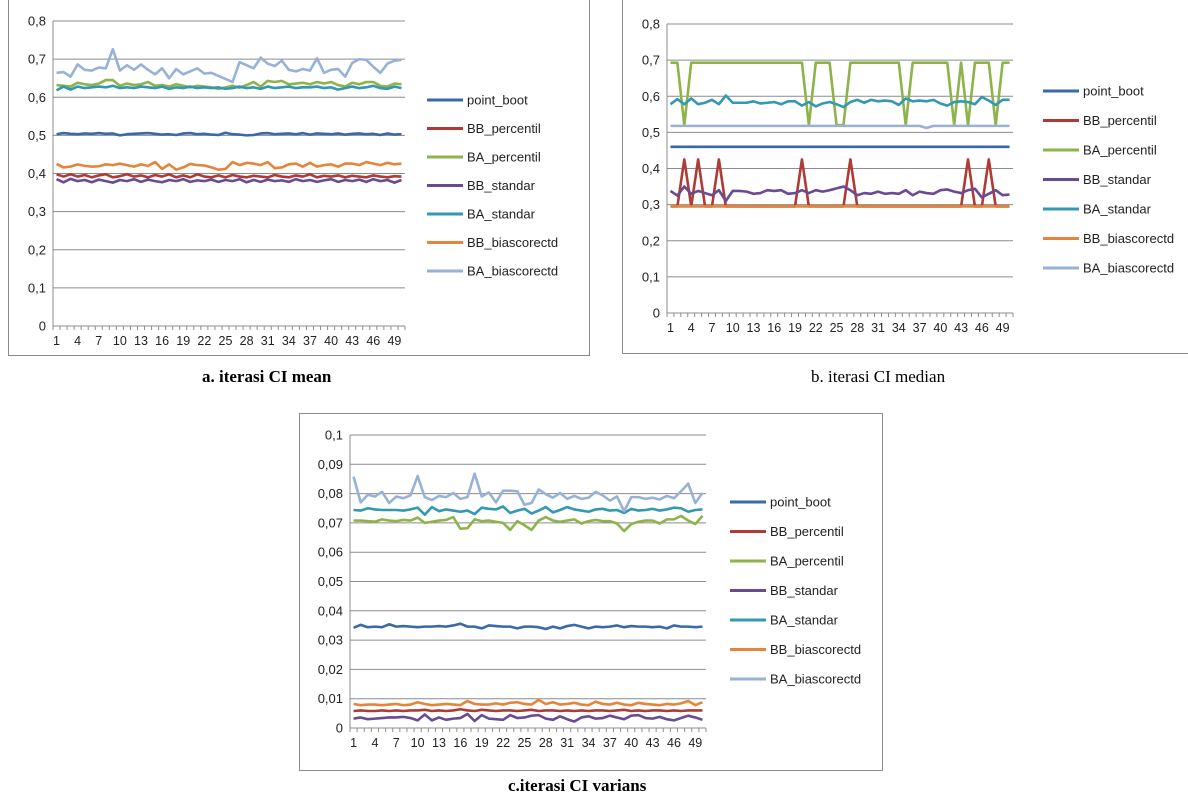  Describe the element at coordinates (267, 376) in the screenshot. I see `caption-mean: a. iterasi CI mean` at that location.